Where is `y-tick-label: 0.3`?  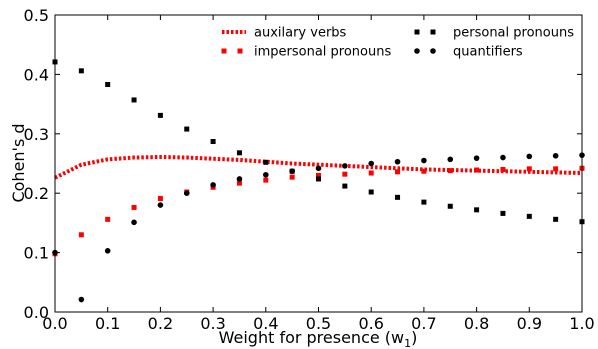 y-tick-label: 0.3 is located at coordinates (36, 134).